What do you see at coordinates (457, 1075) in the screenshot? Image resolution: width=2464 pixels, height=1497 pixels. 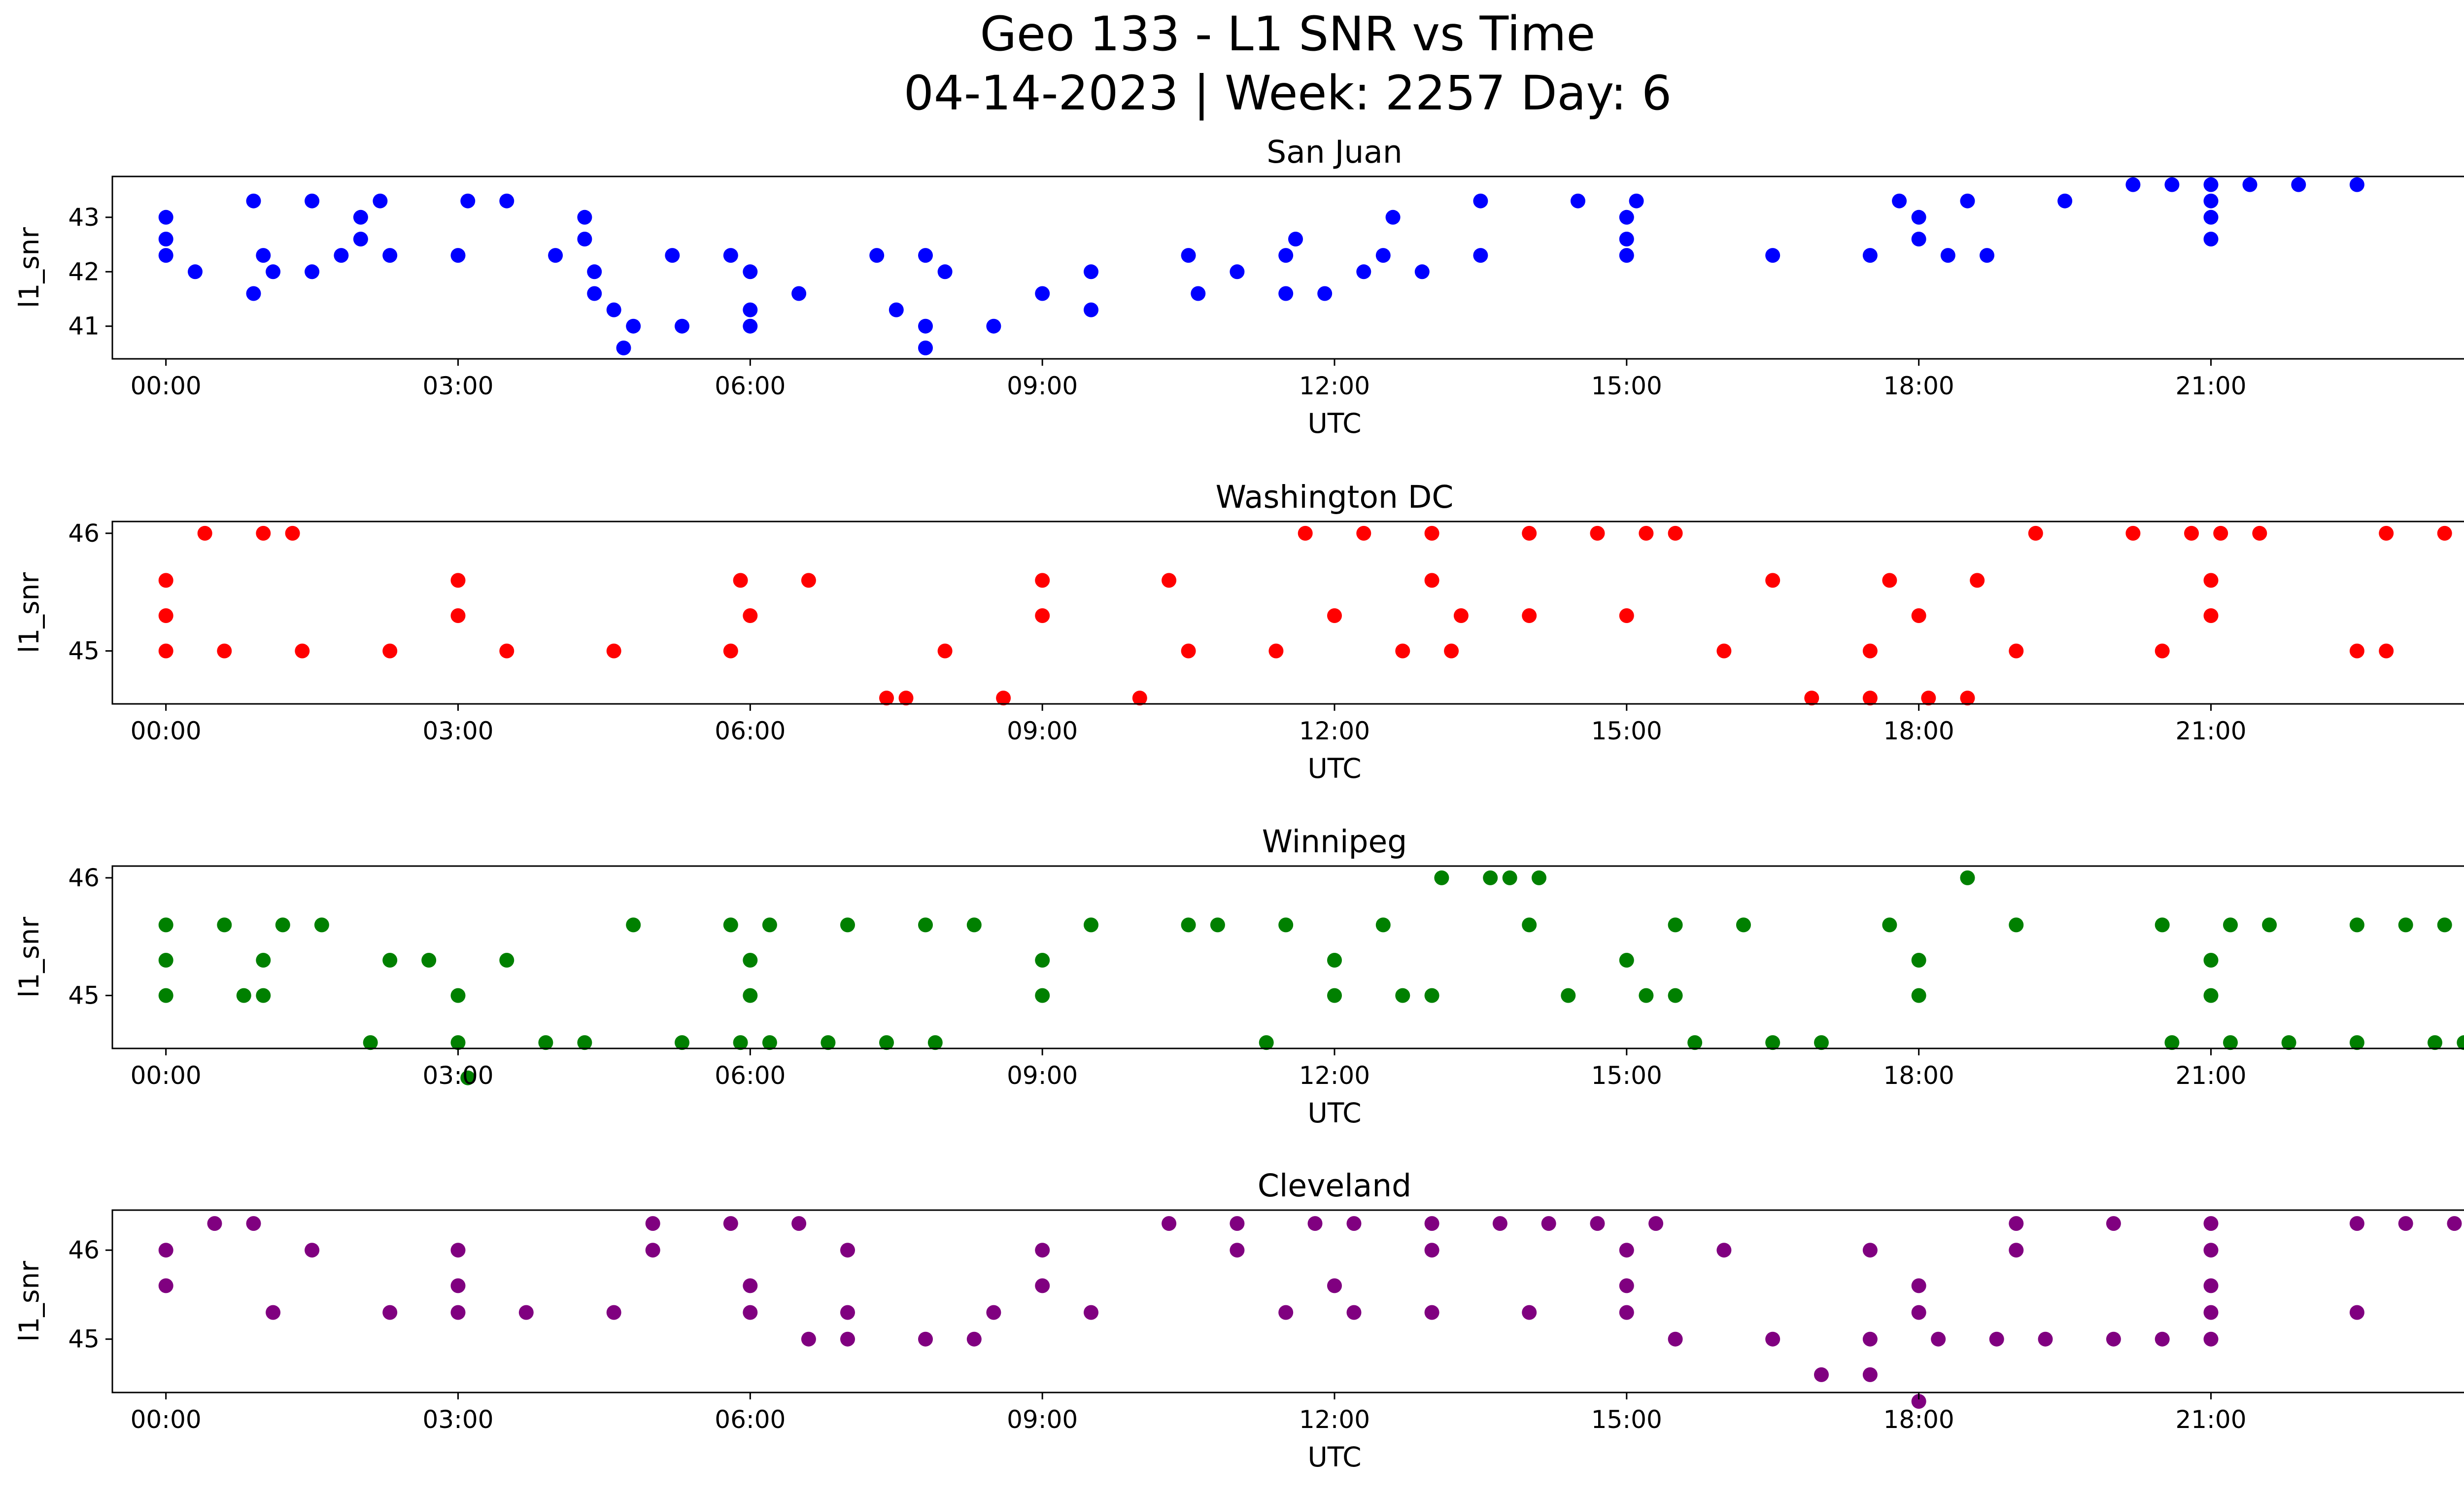 I see `x-tick-label: 03:00` at bounding box center [457, 1075].